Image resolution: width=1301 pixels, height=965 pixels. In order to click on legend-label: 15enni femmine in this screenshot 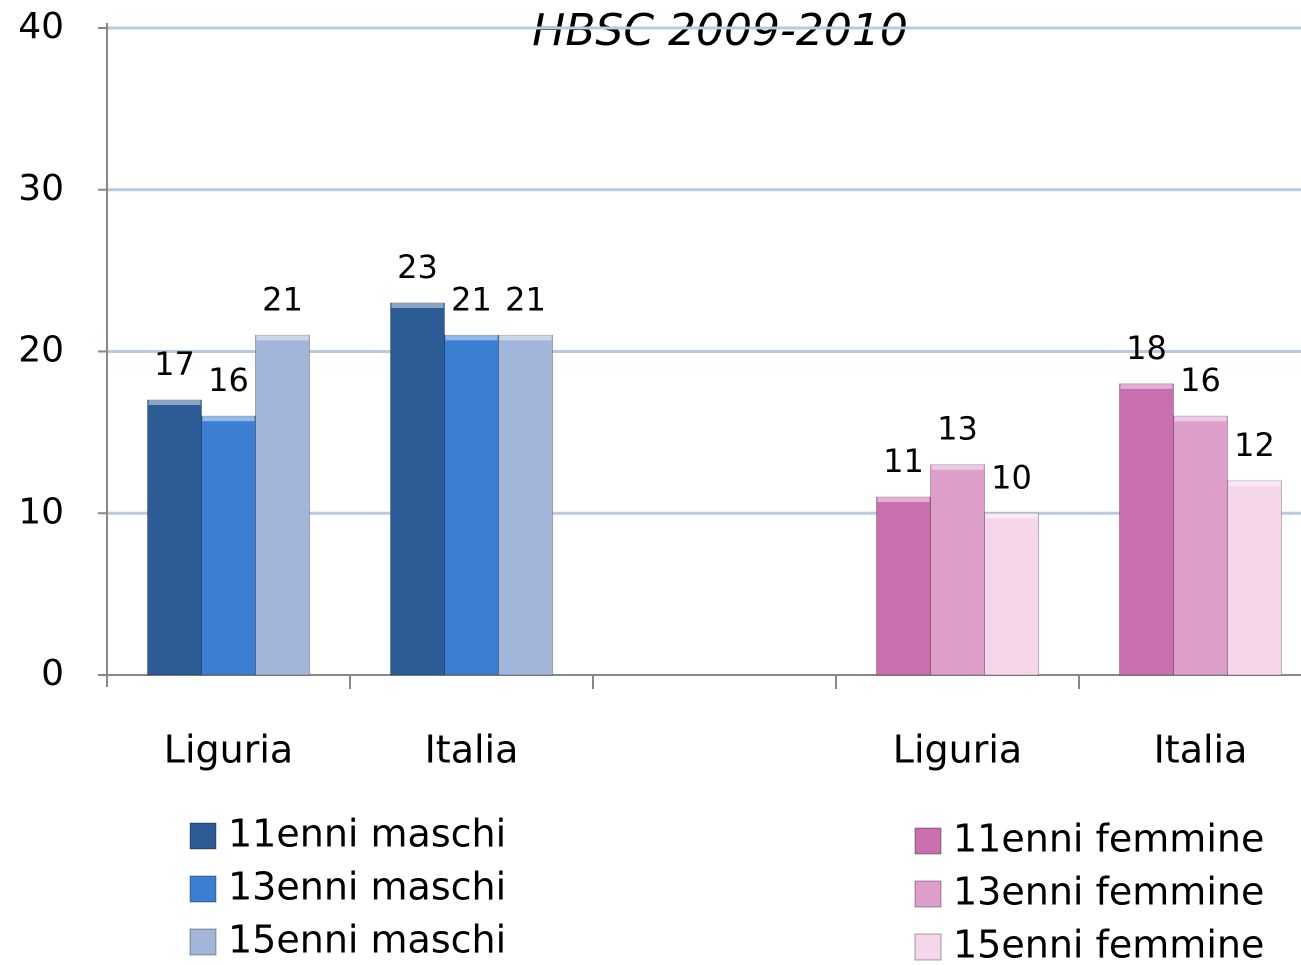, I will do `click(1108, 944)`.